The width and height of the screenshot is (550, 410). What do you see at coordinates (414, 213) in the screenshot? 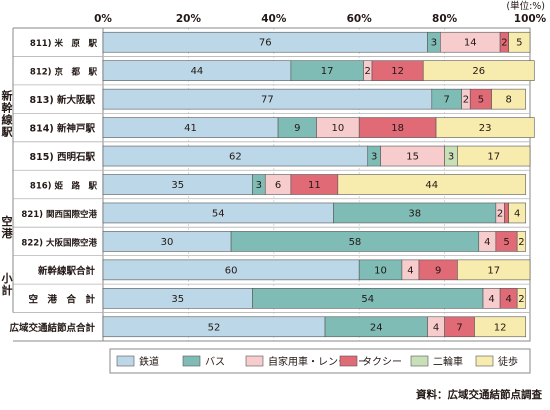
I see `data-label: 38` at bounding box center [414, 213].